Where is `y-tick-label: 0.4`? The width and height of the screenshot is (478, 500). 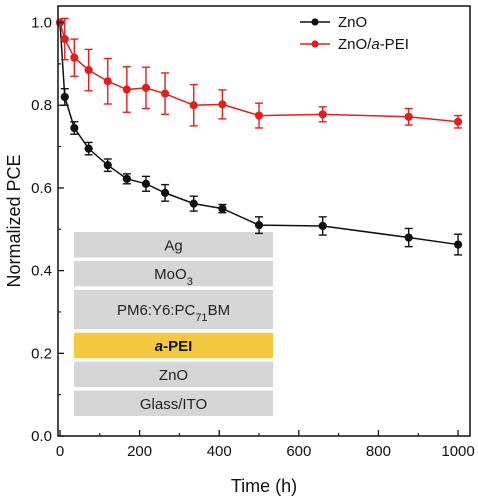
y-tick-label: 0.4 is located at coordinates (41, 271).